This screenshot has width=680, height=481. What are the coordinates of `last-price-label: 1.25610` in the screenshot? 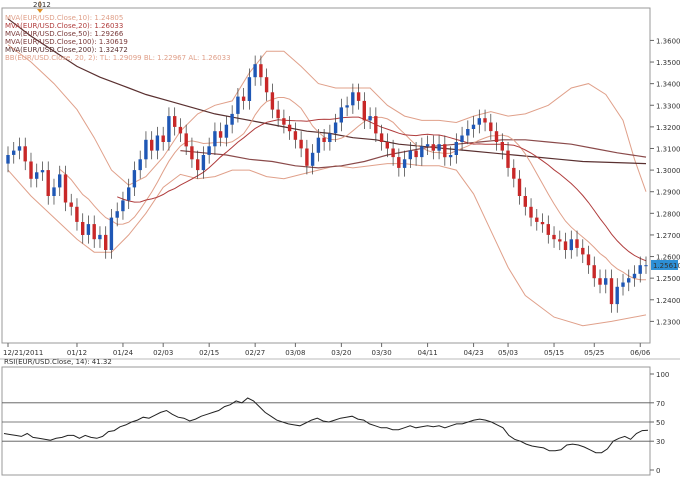 It's located at (666, 266).